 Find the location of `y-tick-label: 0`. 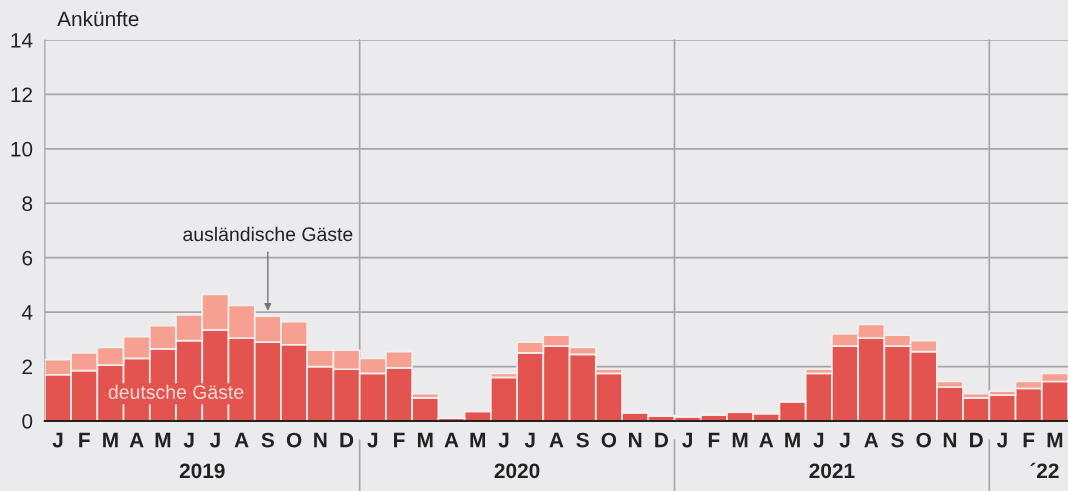

y-tick-label: 0 is located at coordinates (27, 421).